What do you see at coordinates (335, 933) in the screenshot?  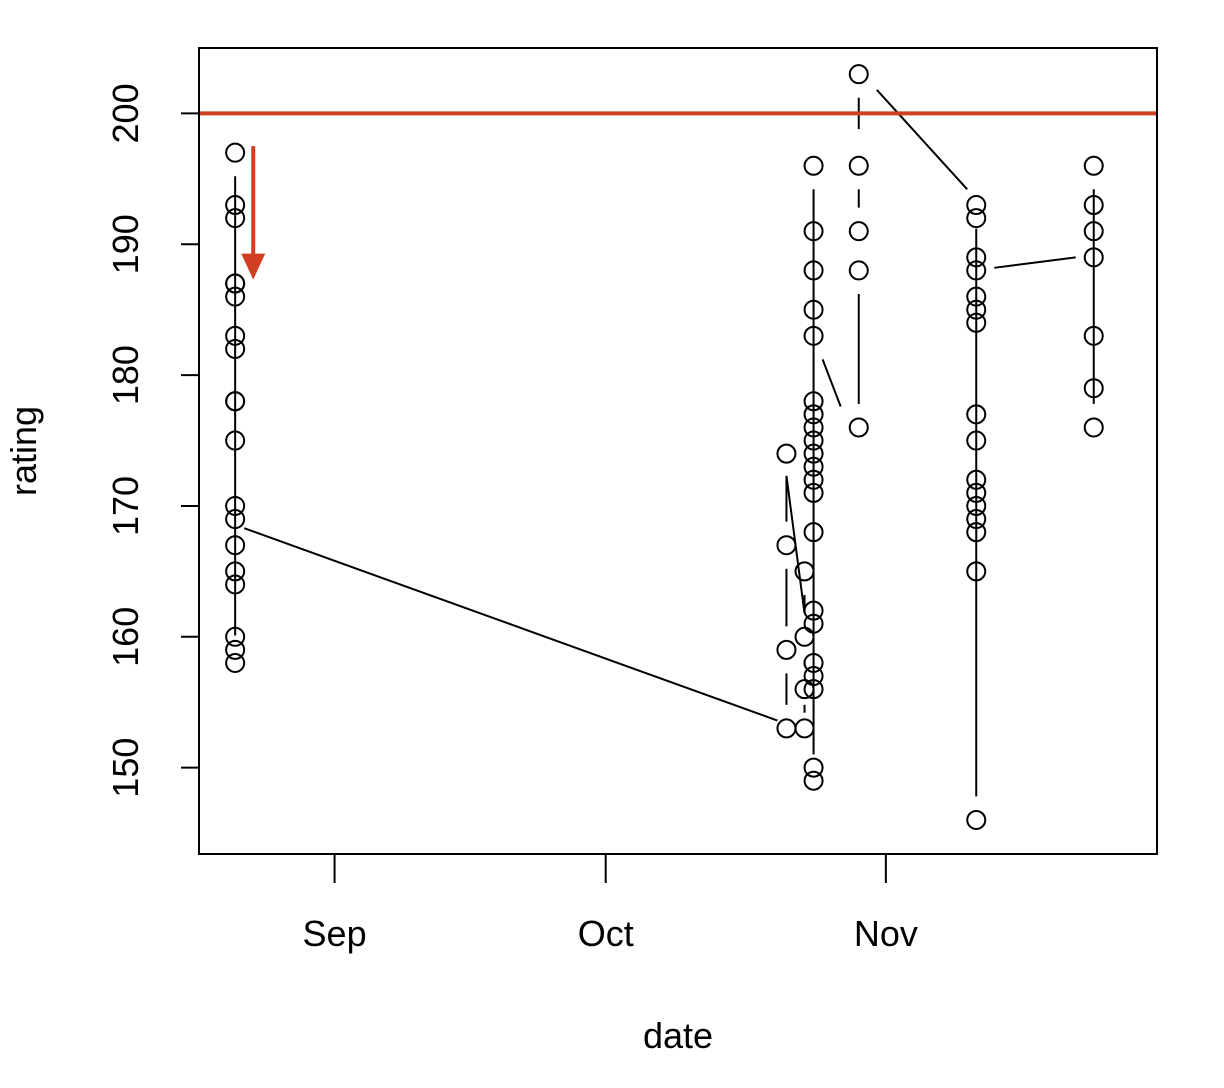 I see `x-tick-label: Sep` at bounding box center [335, 933].